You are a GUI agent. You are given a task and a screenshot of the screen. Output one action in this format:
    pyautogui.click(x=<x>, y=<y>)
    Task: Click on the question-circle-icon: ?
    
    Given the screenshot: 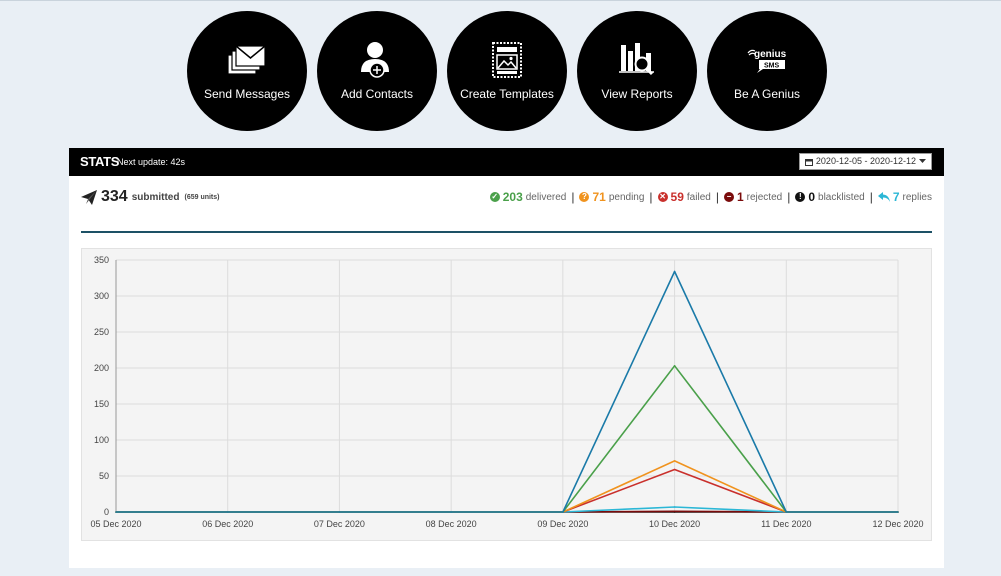 What is the action you would take?
    pyautogui.click(x=584, y=197)
    